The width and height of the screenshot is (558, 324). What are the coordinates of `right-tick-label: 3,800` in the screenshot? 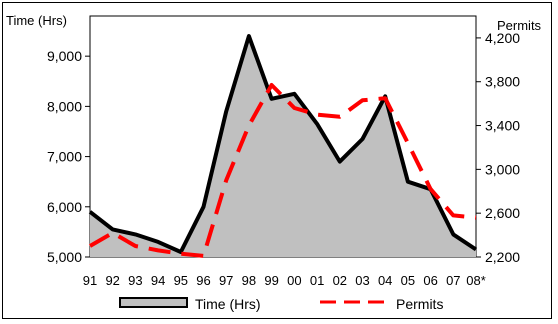 It's located at (502, 82).